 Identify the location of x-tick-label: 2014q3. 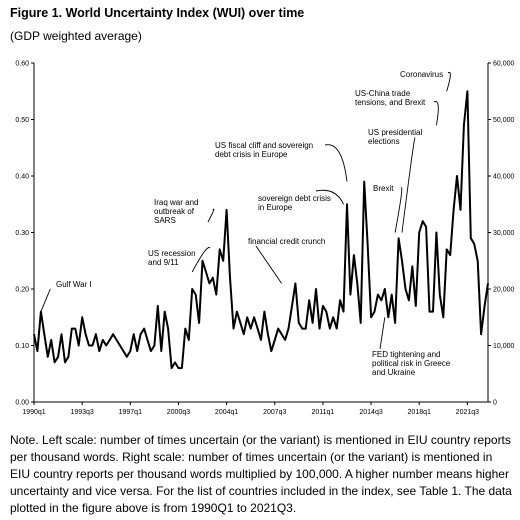
(370, 412).